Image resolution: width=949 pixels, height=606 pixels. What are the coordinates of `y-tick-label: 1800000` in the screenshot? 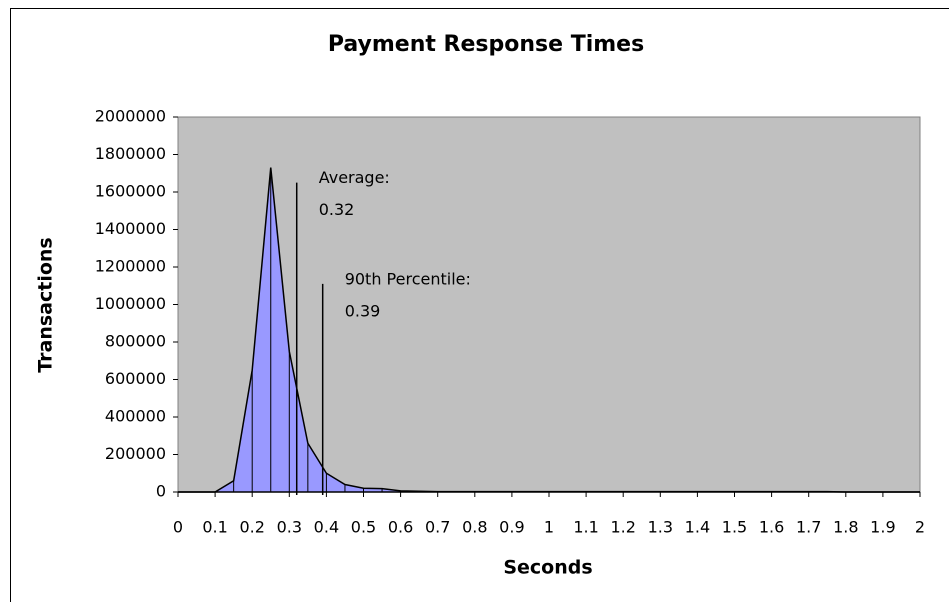 It's located at (130, 153).